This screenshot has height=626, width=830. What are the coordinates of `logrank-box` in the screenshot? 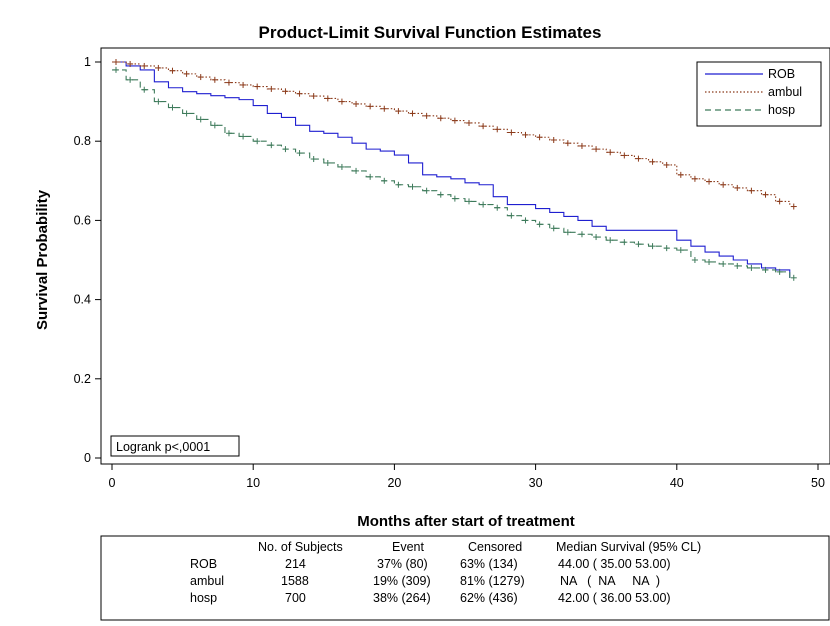 It's located at (175, 446).